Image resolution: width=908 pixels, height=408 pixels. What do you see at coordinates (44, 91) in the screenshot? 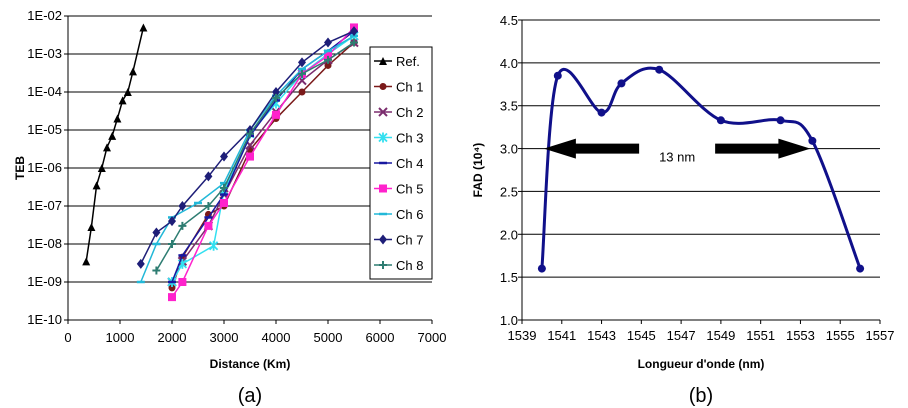
I see `y-tick-label: 1E-04` at bounding box center [44, 91].